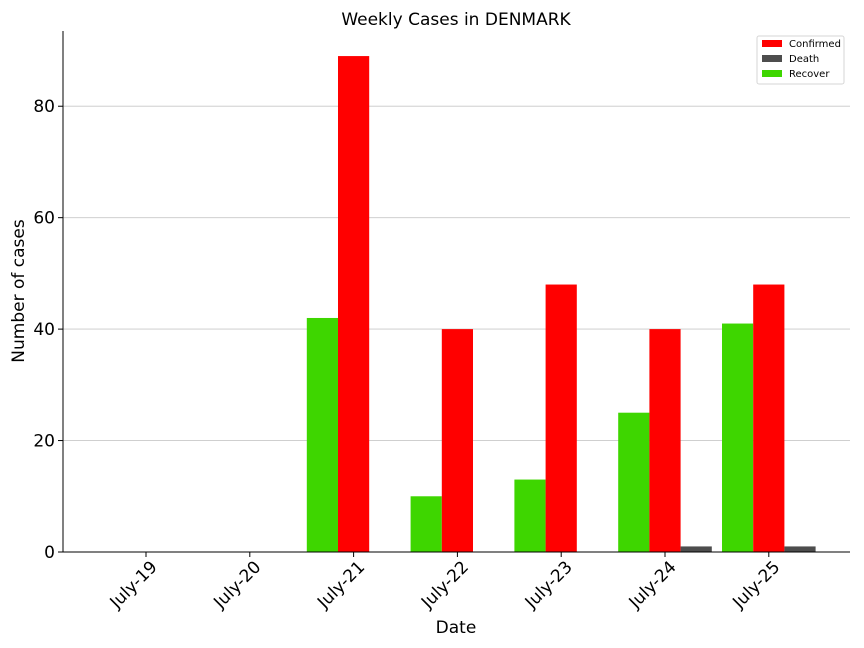 The image size is (864, 648). Describe the element at coordinates (456, 628) in the screenshot. I see `x-axis-title: Date` at that location.